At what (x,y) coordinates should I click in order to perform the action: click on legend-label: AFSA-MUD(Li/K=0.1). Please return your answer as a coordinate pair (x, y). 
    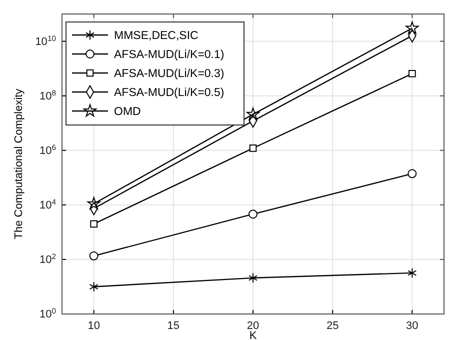
    Looking at the image, I should click on (169, 55).